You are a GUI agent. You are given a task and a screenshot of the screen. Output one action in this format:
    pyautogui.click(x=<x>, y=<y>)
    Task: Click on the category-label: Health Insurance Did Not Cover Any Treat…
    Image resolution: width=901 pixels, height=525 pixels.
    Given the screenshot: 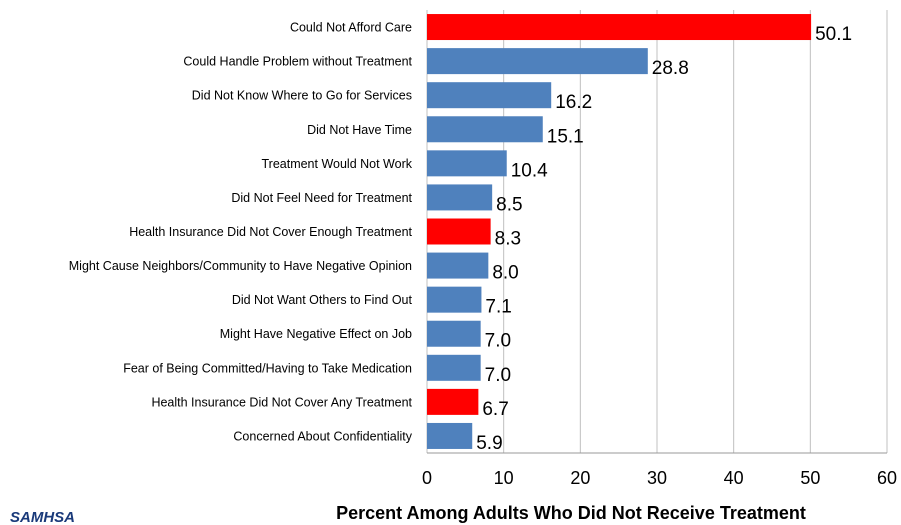 What is the action you would take?
    pyautogui.click(x=281, y=402)
    